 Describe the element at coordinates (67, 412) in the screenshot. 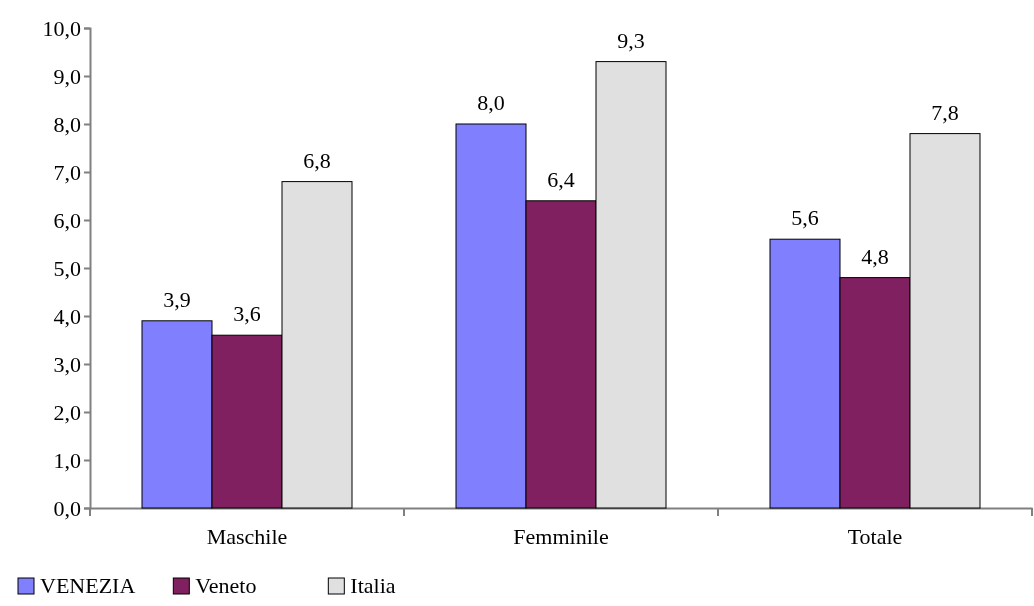

I see `y-tick-label: 2,0` at that location.